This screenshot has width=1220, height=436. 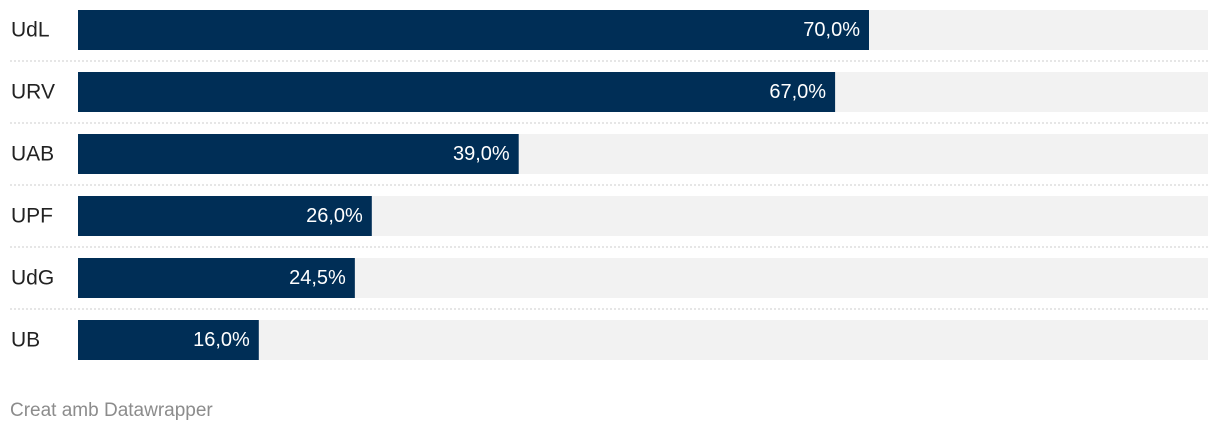 What do you see at coordinates (831, 30) in the screenshot?
I see `value-label: 70,0%` at bounding box center [831, 30].